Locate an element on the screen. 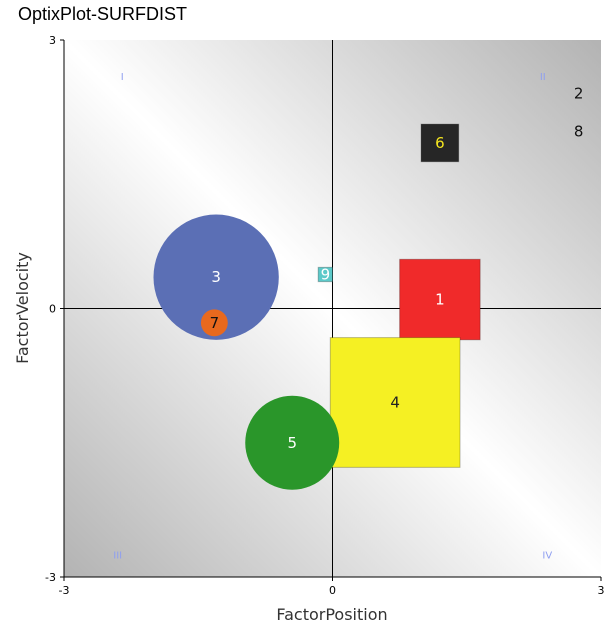 This screenshot has height=630, width=605. point-8: 8 is located at coordinates (579, 131).